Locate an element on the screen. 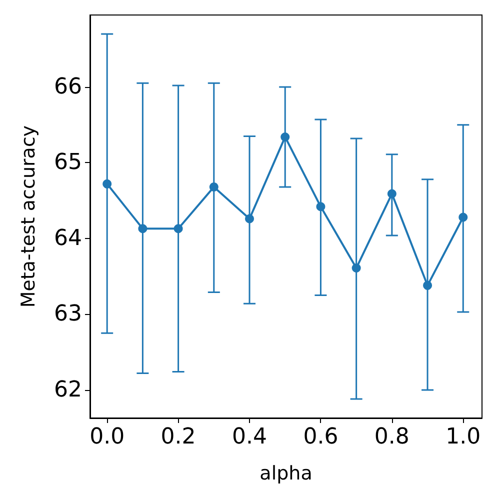  x-tick-label: 0.4 is located at coordinates (250, 437).